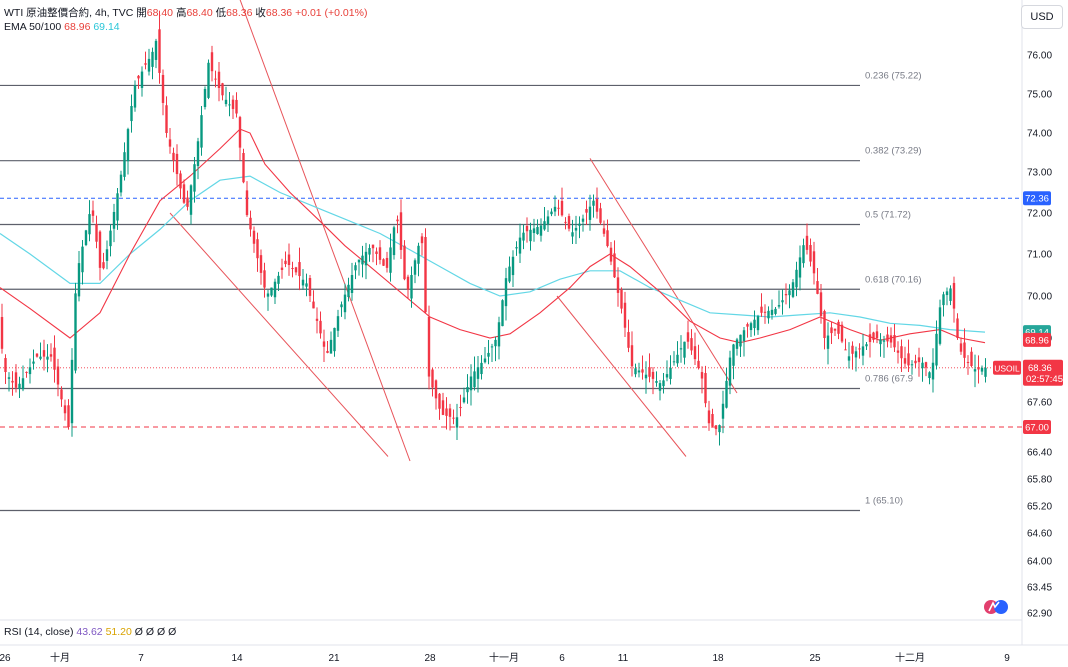 This screenshot has height=667, width=1068. What do you see at coordinates (1039, 214) in the screenshot?
I see `y-tick-label: 72.00` at bounding box center [1039, 214].